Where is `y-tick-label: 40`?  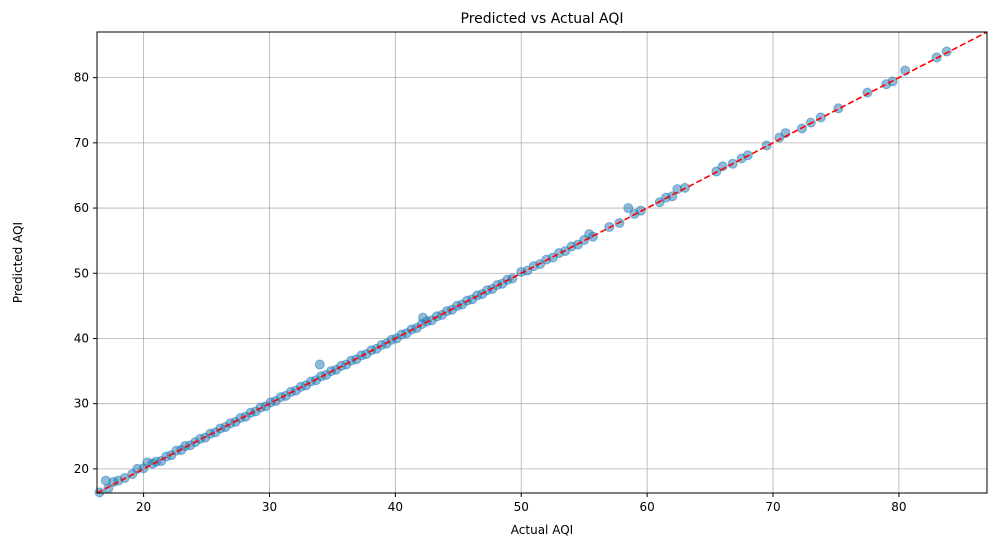
y-tick-label: 40 is located at coordinates (81, 338).